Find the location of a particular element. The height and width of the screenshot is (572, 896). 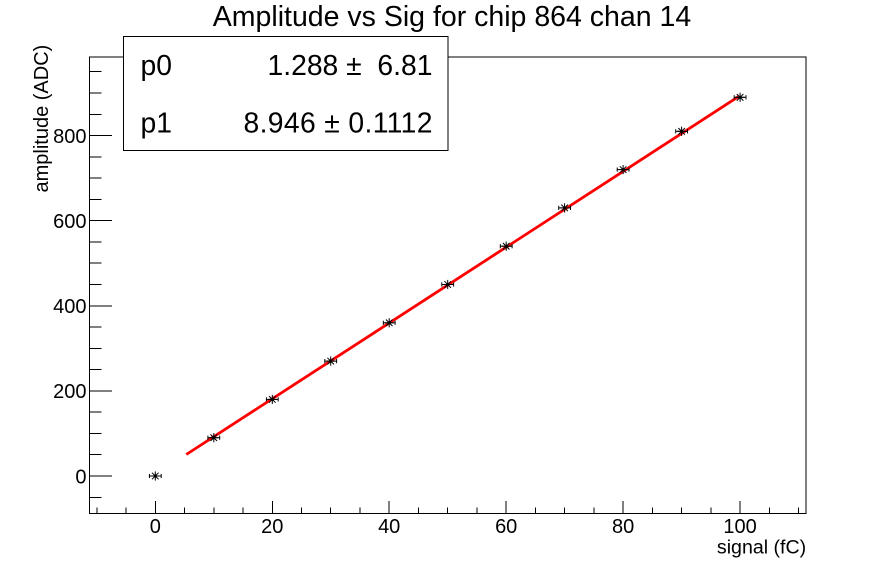

svg-text: p0 is located at coordinates (156, 65).